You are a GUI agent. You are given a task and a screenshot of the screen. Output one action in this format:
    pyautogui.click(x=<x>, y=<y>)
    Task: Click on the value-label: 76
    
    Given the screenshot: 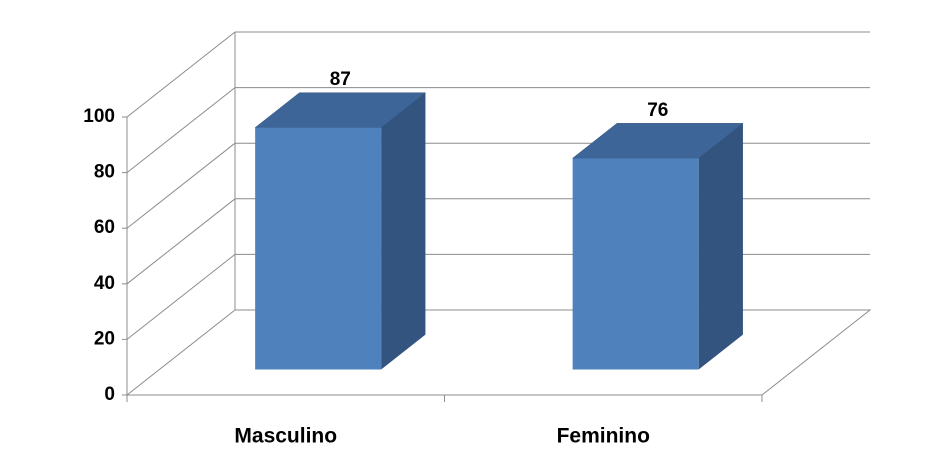 What is the action you would take?
    pyautogui.click(x=657, y=110)
    